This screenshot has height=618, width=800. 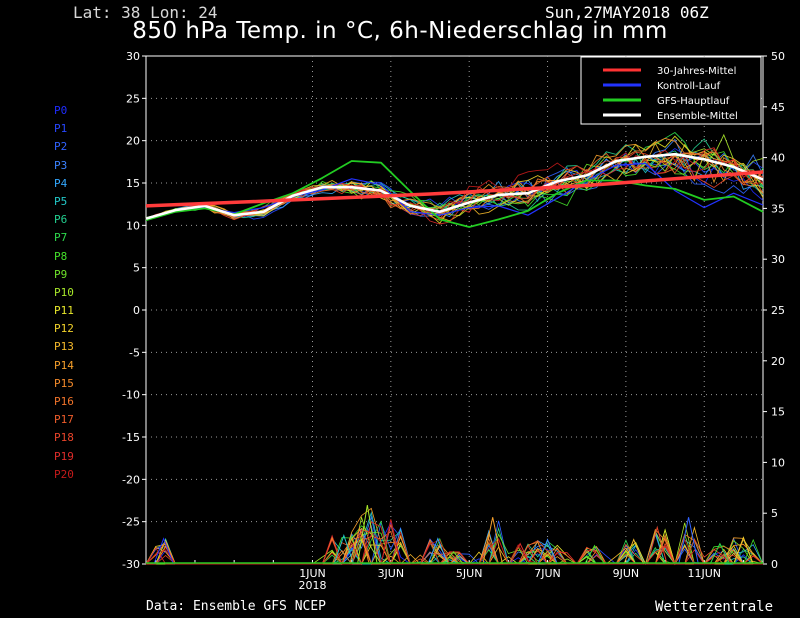 I want to click on member-label-p18: P18, so click(x=64, y=438).